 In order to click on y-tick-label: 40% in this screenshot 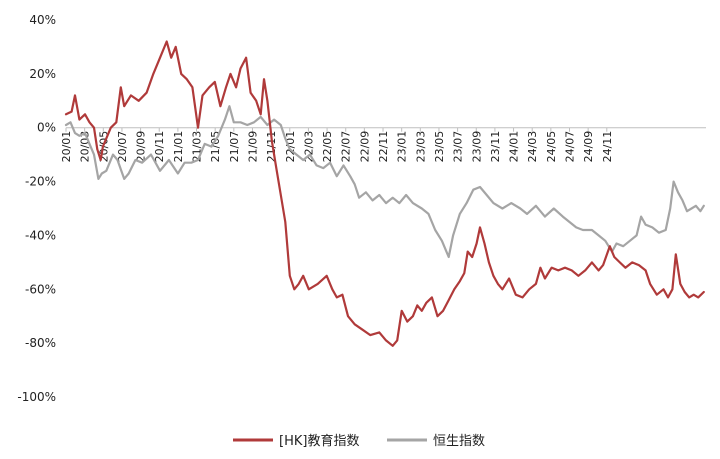, I will do `click(42, 20)`.